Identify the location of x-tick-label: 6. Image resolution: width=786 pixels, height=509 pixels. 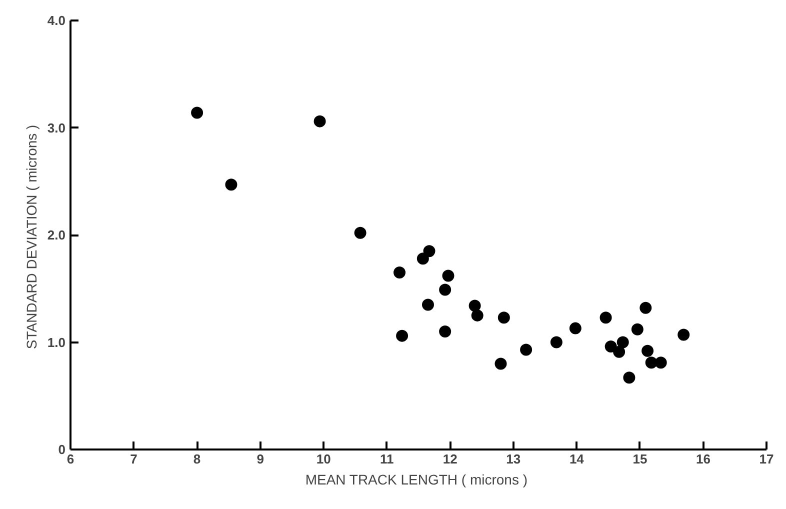
(70, 459).